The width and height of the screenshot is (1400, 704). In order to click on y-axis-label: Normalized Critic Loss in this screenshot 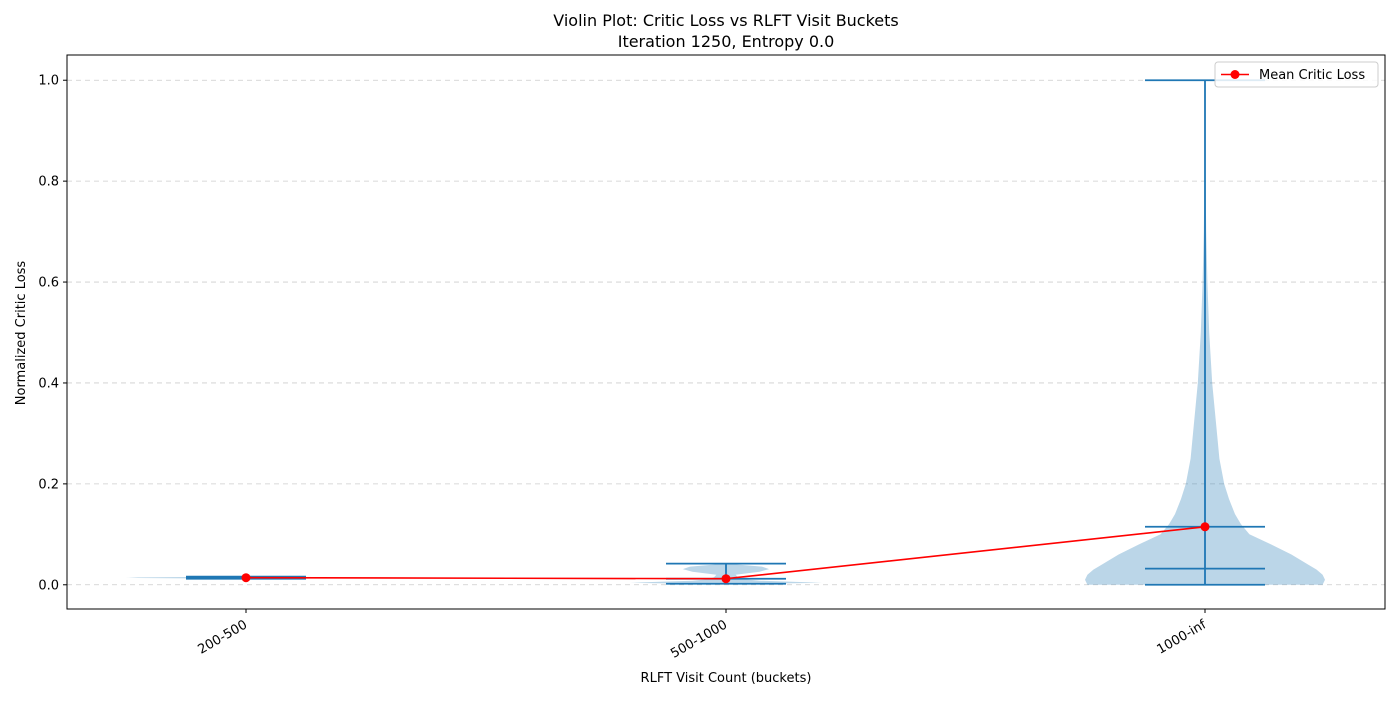, I will do `click(21, 333)`.